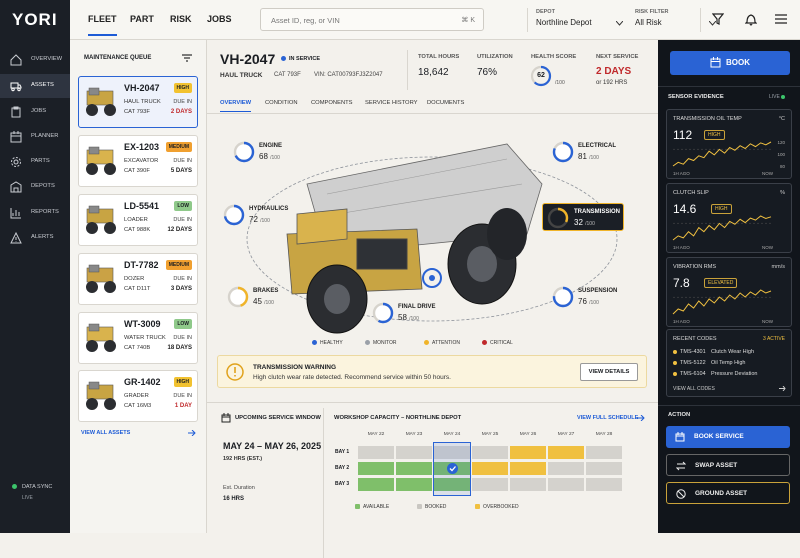  Describe the element at coordinates (102, 25) in the screenshot. I see `tab-fleet: FLEET` at that location.